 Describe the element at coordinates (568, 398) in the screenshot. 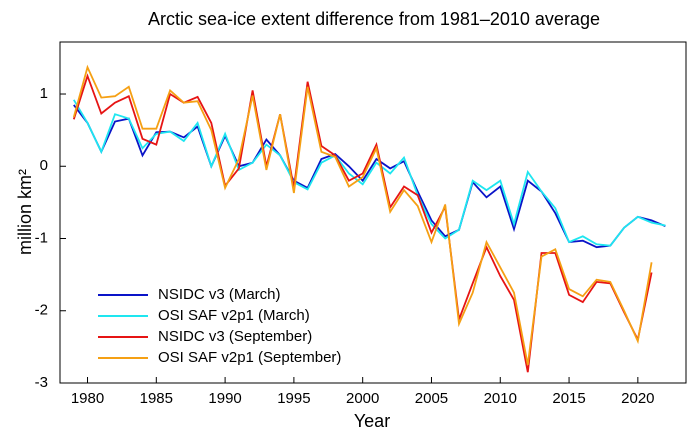

I see `x-tick-label: 2015` at that location.